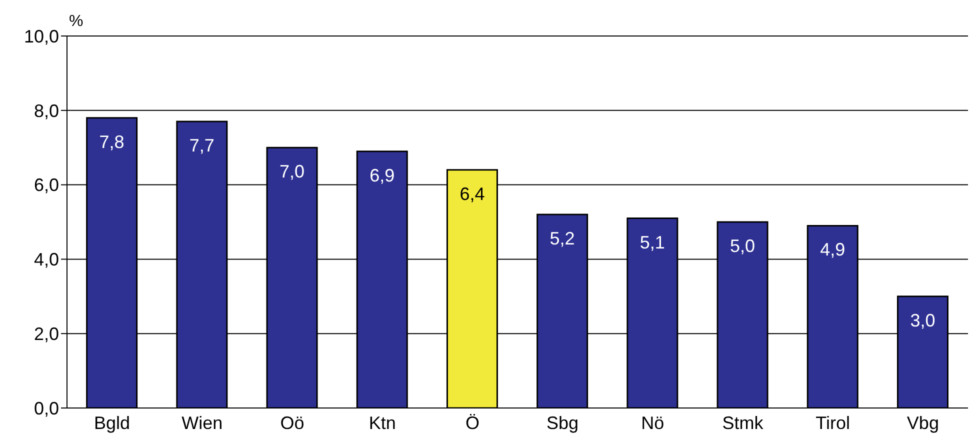 Image resolution: width=976 pixels, height=446 pixels. I want to click on y-tick-label: 8,0, so click(46, 110).